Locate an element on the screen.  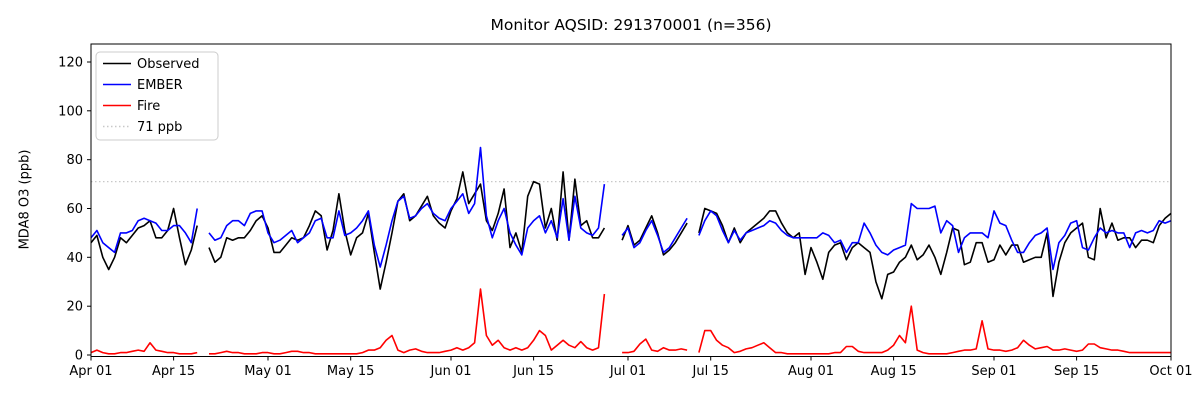
x-tick-label: Aug 15 is located at coordinates (894, 371).